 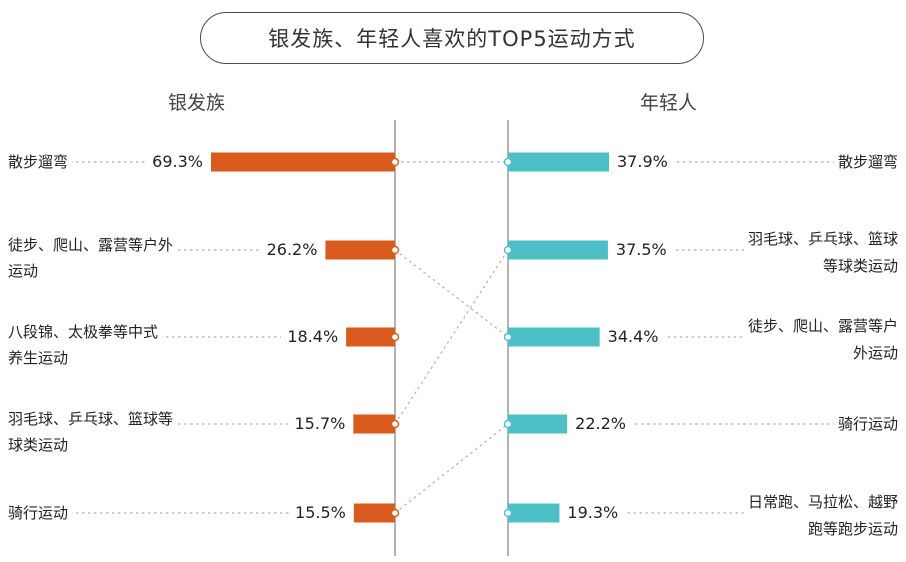 I want to click on right-value-label: 37.5%, so click(x=644, y=250).